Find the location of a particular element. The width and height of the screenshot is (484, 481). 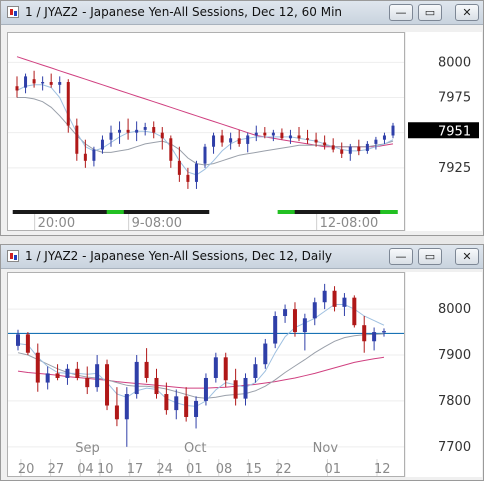

day-axis-label: 08 is located at coordinates (224, 469).